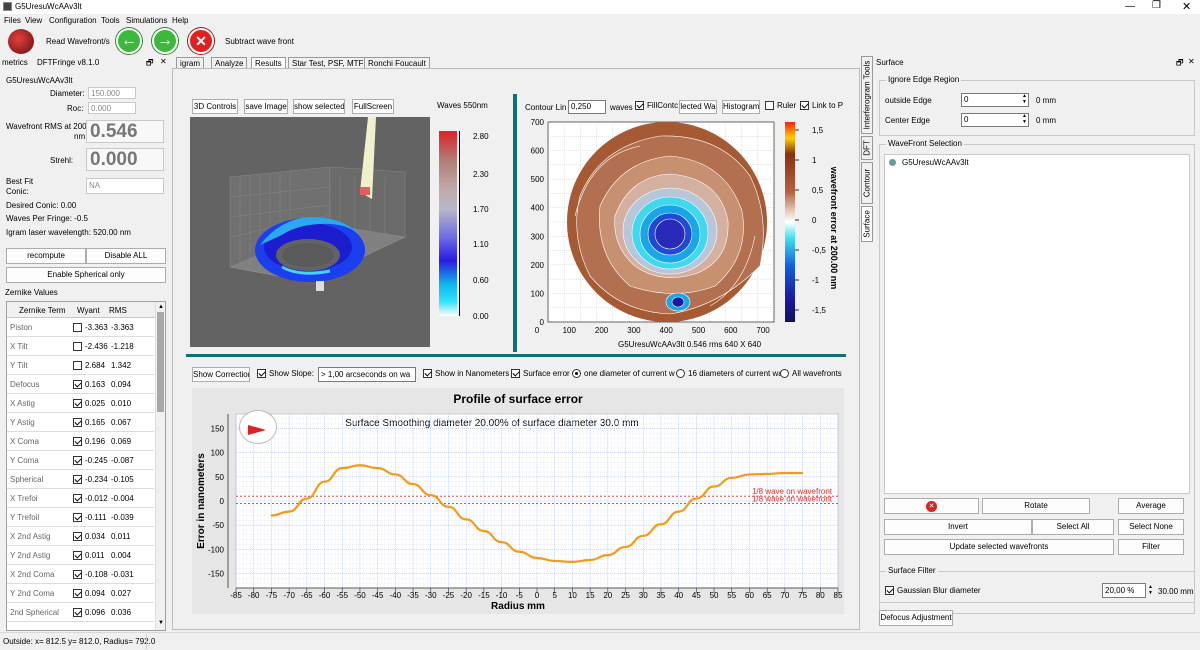 This screenshot has width=1200, height=650. What do you see at coordinates (86, 275) in the screenshot?
I see `enable-spherical-button: Enable Spherical only` at bounding box center [86, 275].